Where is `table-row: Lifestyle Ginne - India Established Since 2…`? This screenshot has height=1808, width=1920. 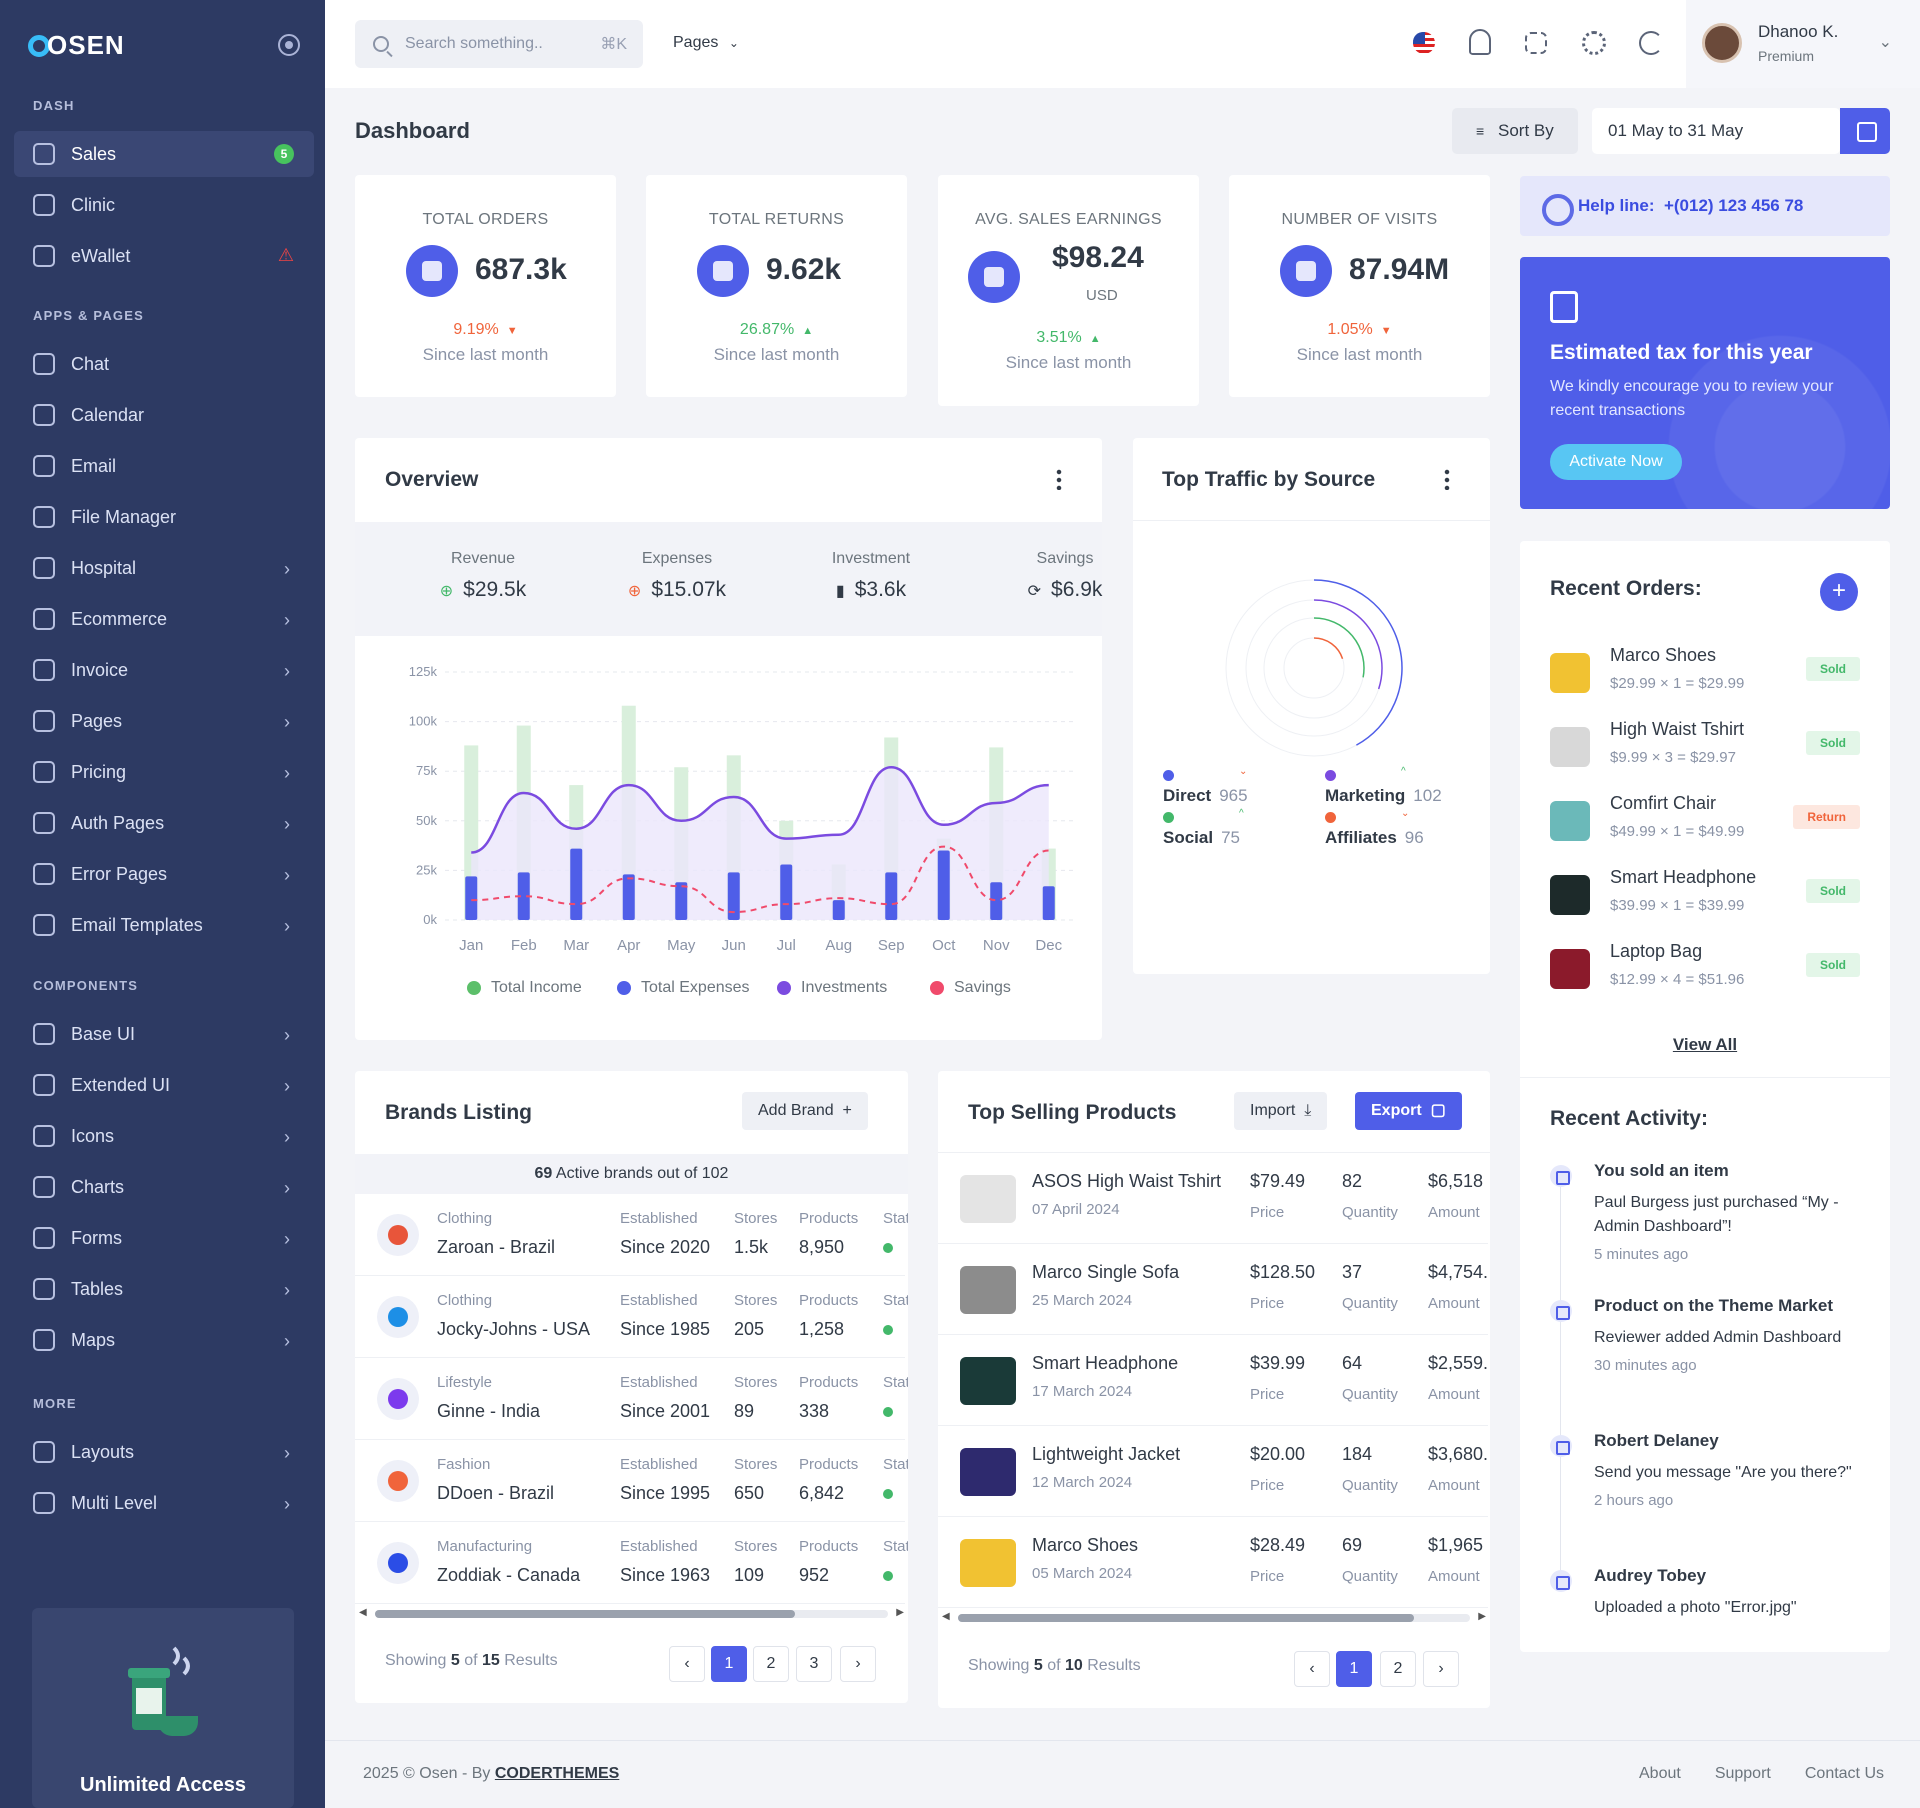
table-row: Lifestyle Ginne - India Established Since 2… is located at coordinates (631, 1399).